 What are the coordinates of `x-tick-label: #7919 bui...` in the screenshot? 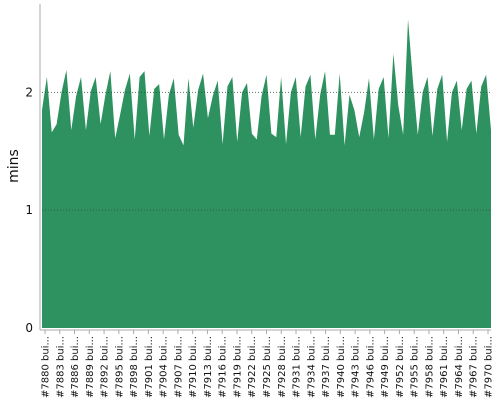 It's located at (237, 367).